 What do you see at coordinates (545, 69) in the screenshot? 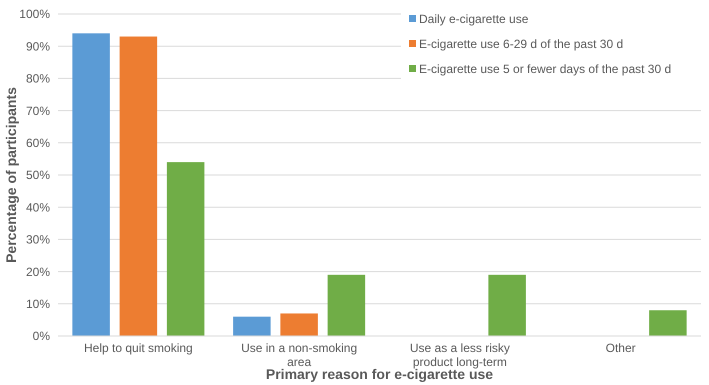
I see `legend-label: E-cigarette use 5 or fewer days of the past 30 d` at bounding box center [545, 69].